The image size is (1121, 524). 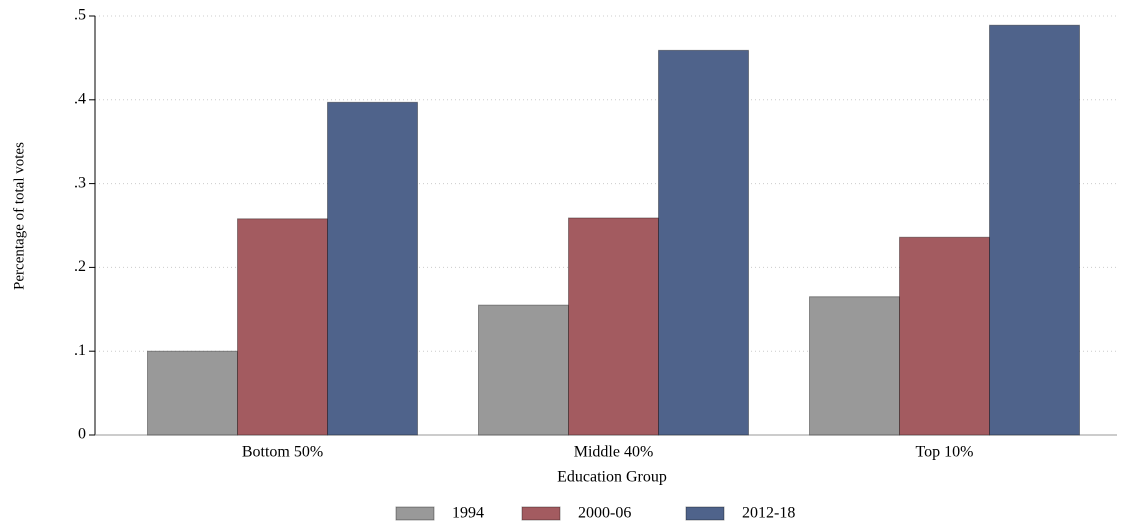 I want to click on y-tick-label: .4, so click(x=80, y=98).